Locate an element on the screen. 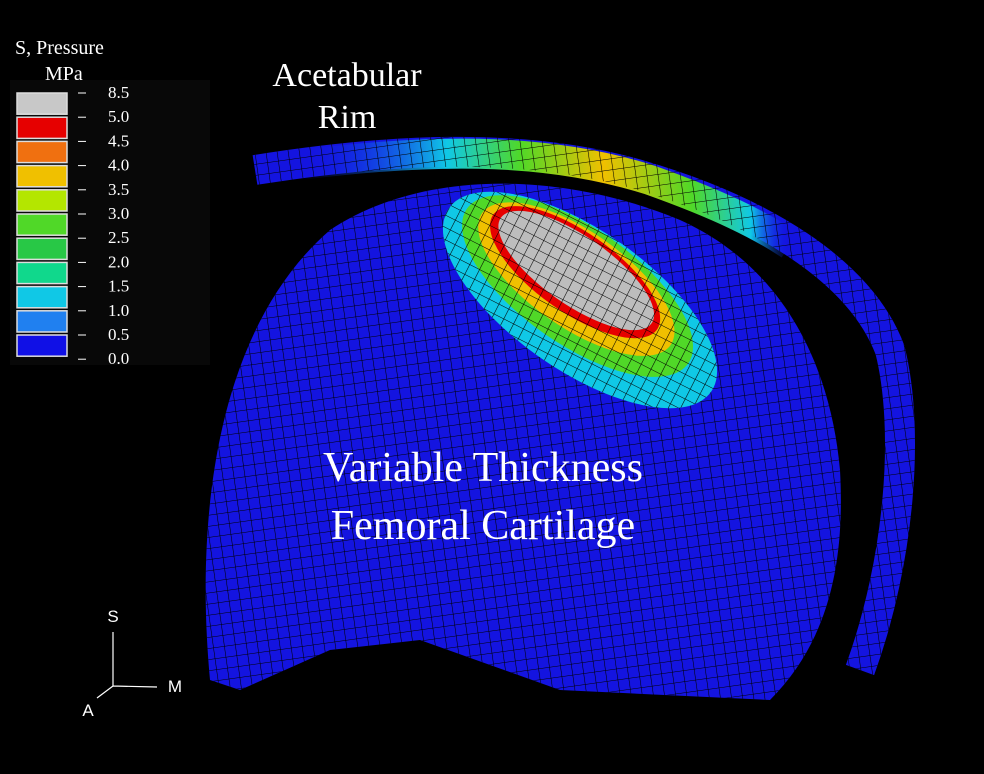  annotation: Acetabular is located at coordinates (347, 75).